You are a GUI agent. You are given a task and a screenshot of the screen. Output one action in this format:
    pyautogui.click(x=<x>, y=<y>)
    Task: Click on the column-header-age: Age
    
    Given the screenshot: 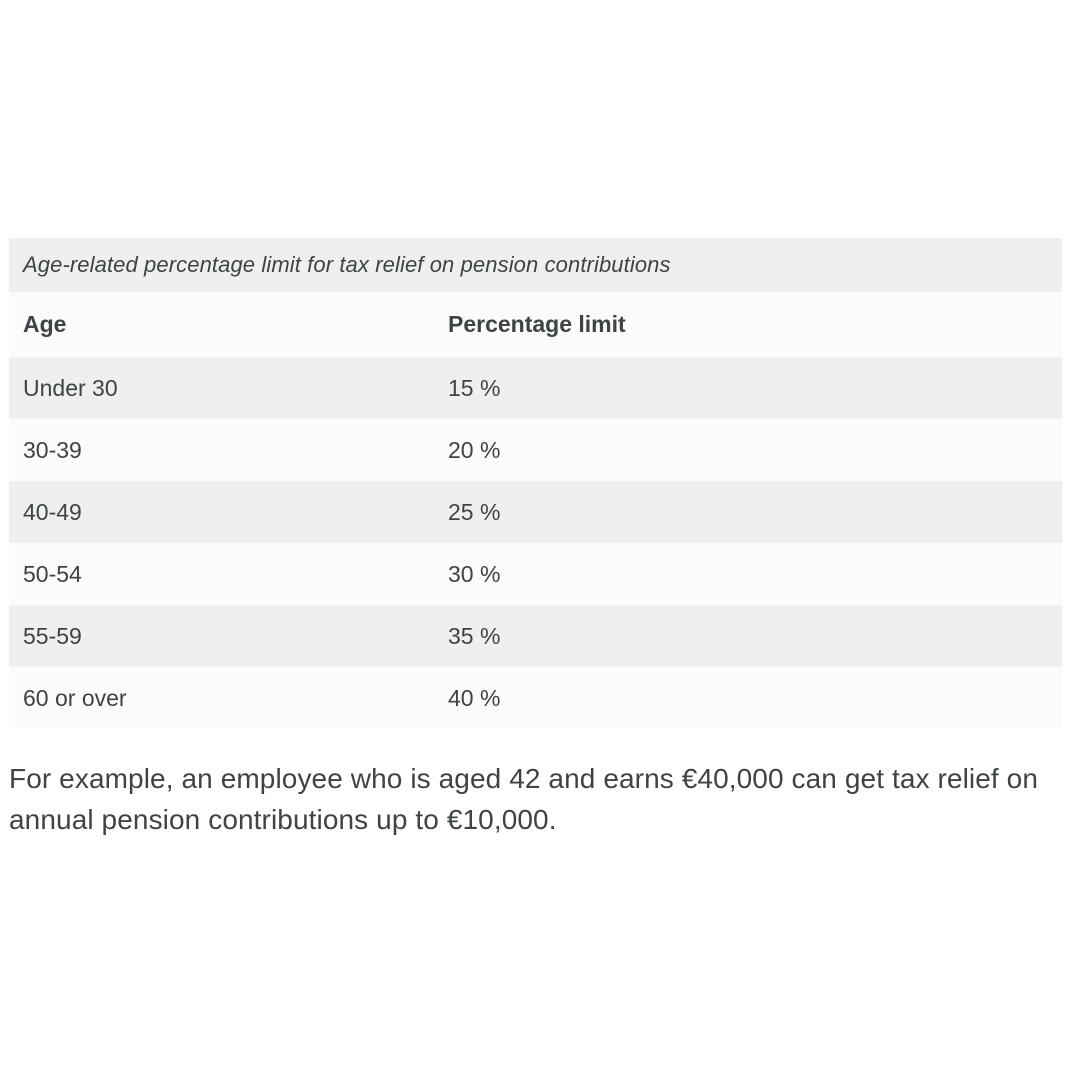 What is the action you would take?
    pyautogui.click(x=45, y=324)
    